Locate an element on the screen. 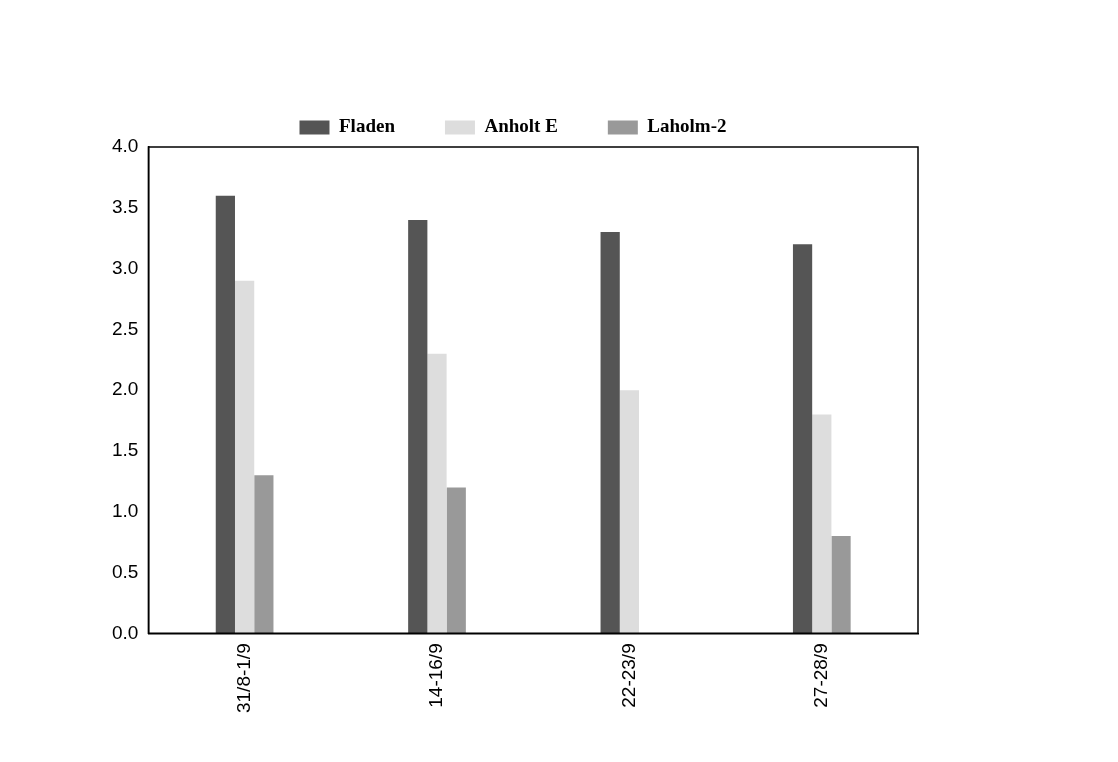 Image resolution: width=1118 pixels, height=762 pixels. x-tick-label: 14-16/9 is located at coordinates (436, 675).